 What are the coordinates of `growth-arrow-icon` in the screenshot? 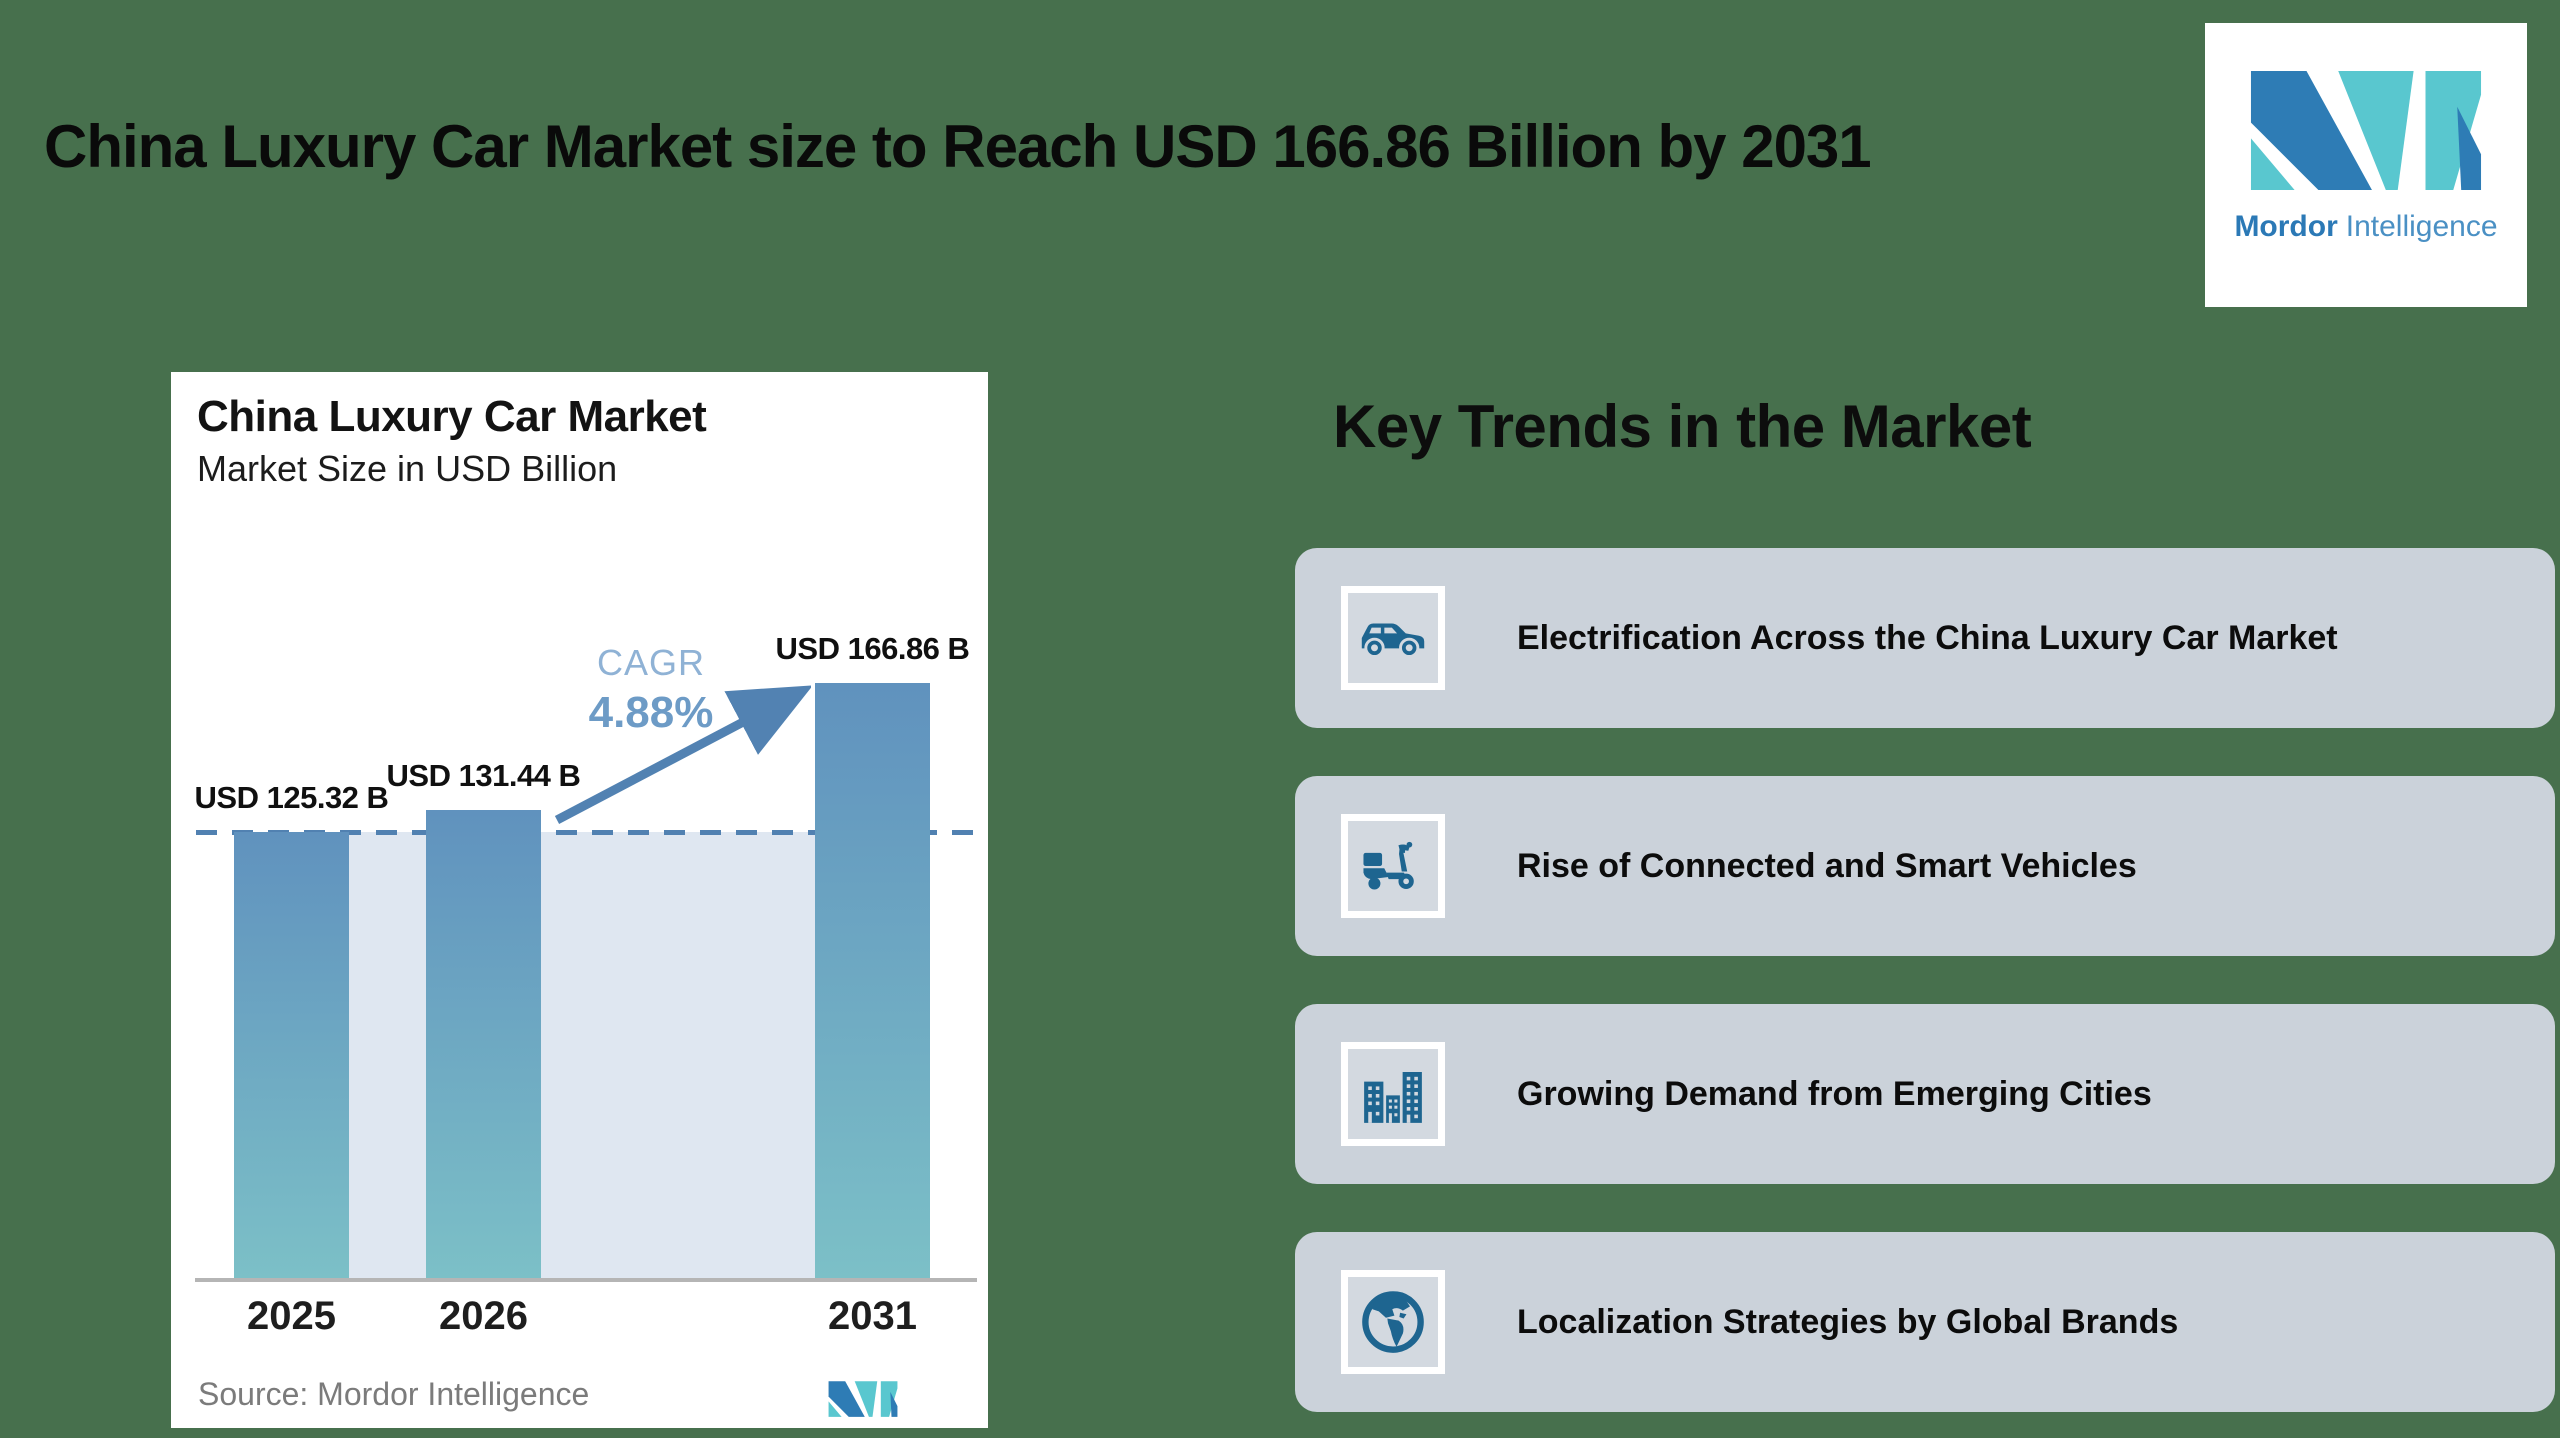 It's located at (682, 754).